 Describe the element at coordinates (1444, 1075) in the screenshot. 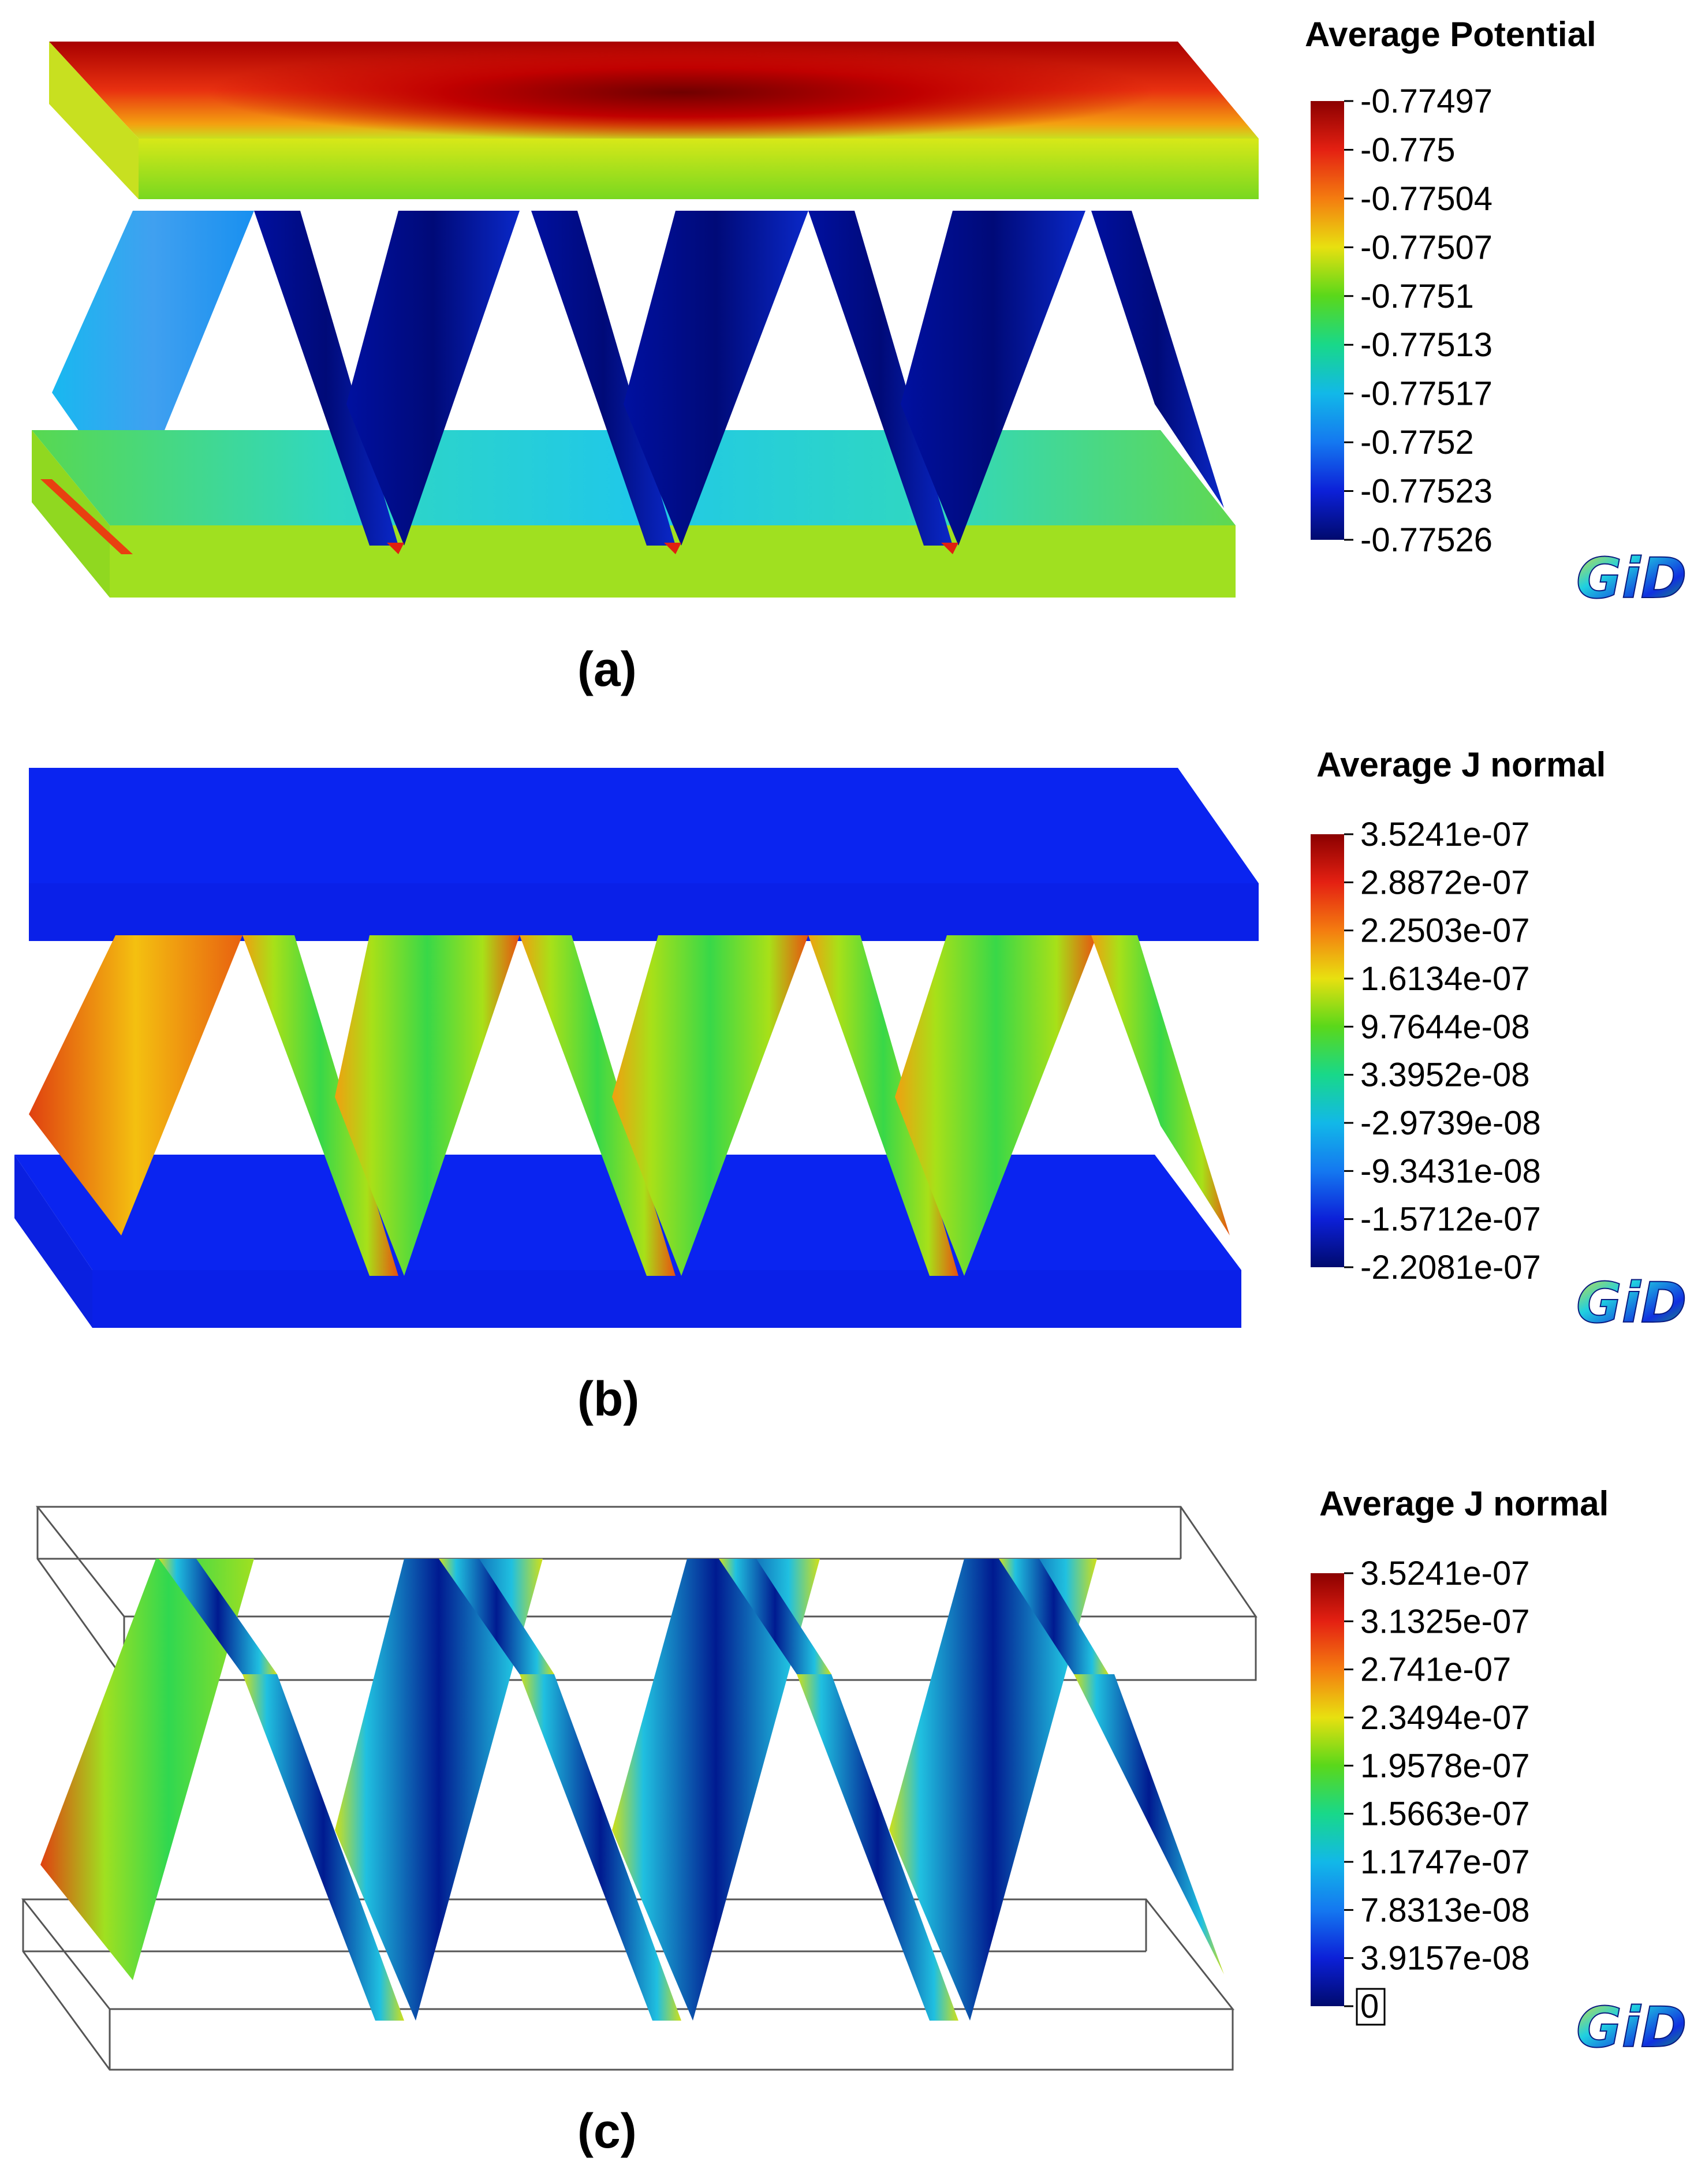

I see `colorbar-tick-label: 3.3952e-08` at that location.